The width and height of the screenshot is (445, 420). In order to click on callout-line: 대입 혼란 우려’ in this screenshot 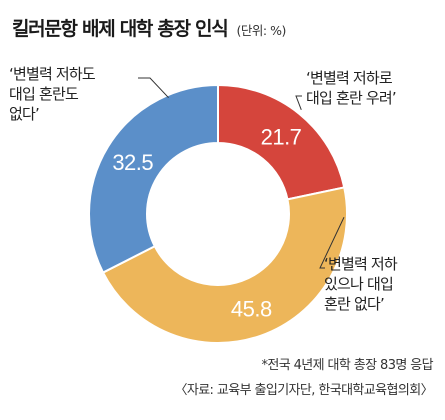, I will do `click(351, 98)`.